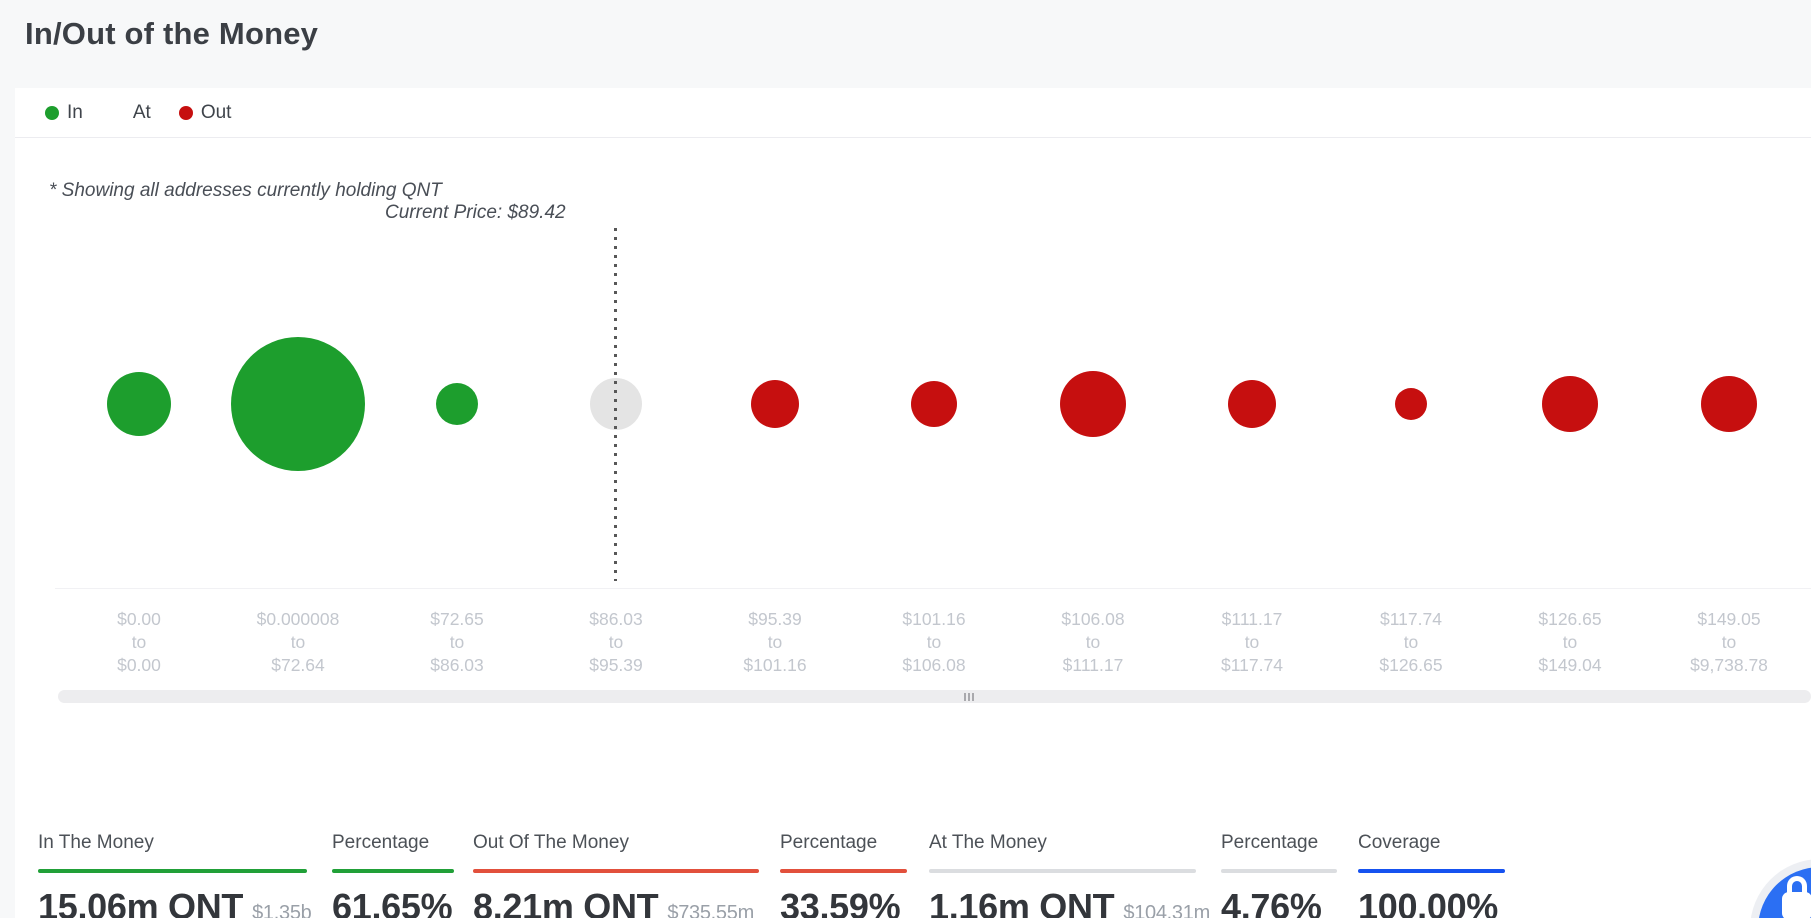 The height and width of the screenshot is (918, 1811). I want to click on bubble-out-$117.74, so click(1411, 404).